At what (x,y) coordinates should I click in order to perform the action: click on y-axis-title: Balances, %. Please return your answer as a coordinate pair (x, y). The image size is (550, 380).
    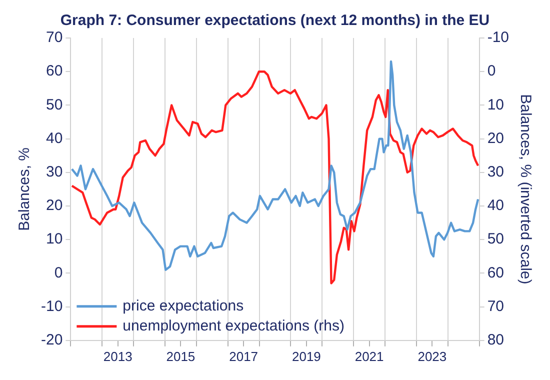
    Looking at the image, I should click on (25, 189).